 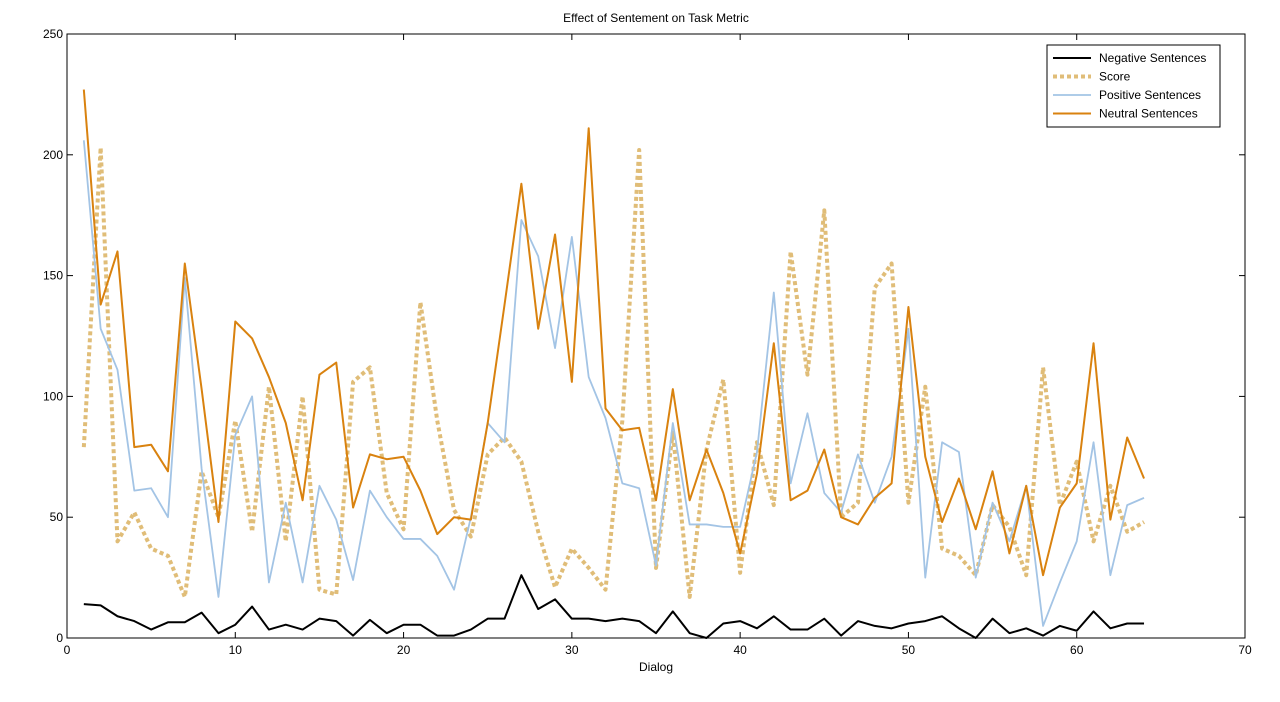 What do you see at coordinates (572, 650) in the screenshot?
I see `x-tick-label: 30` at bounding box center [572, 650].